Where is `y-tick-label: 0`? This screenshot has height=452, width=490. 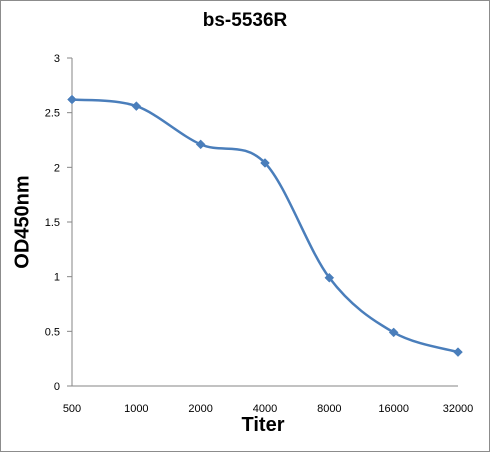
y-tick-label: 0 is located at coordinates (57, 387).